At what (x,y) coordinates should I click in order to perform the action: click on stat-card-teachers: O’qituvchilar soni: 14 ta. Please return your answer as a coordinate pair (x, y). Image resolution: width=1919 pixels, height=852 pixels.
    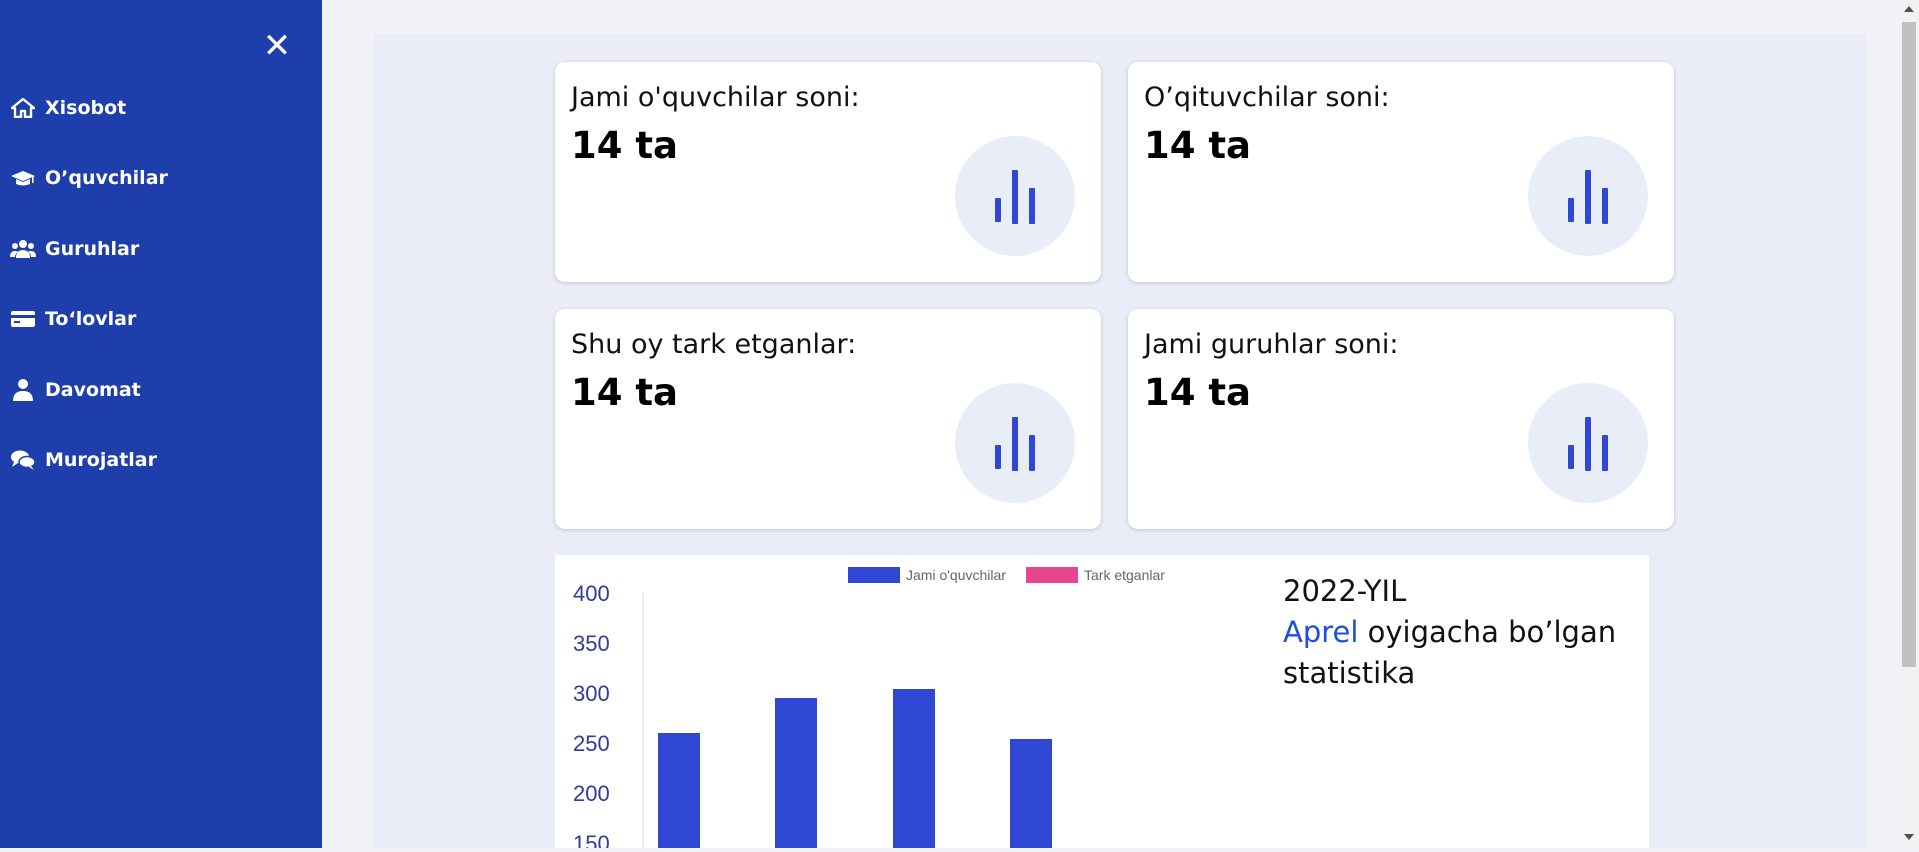
    Looking at the image, I should click on (1401, 172).